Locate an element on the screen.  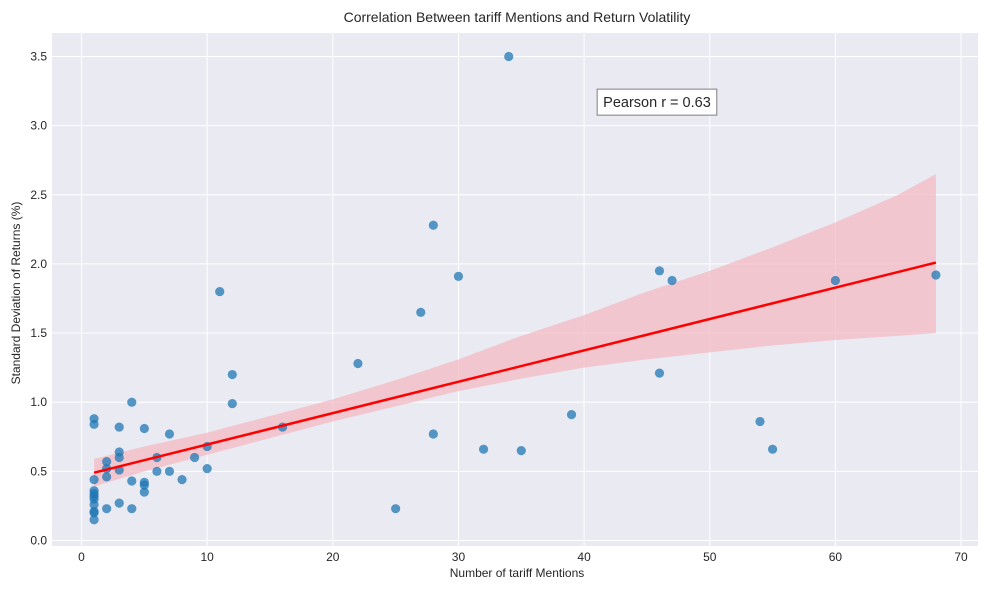
y-tick-label: 3.0 is located at coordinates (38, 126).